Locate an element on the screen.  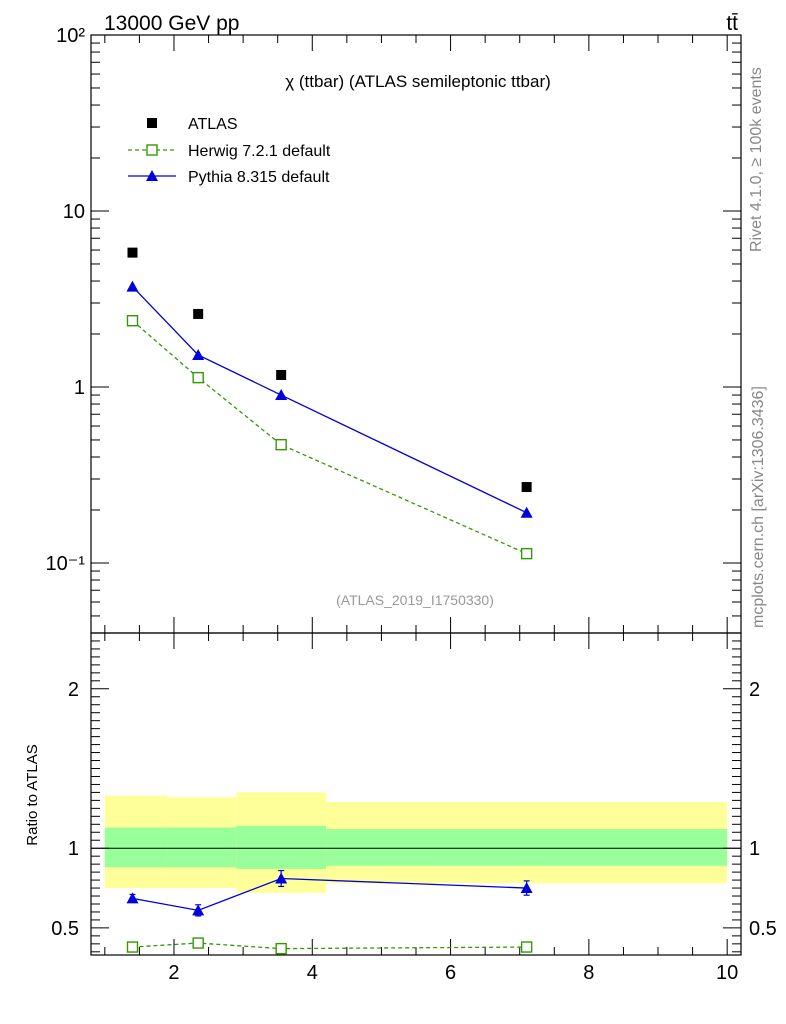
legend-entry-atlas: ATLAS is located at coordinates (192, 124).